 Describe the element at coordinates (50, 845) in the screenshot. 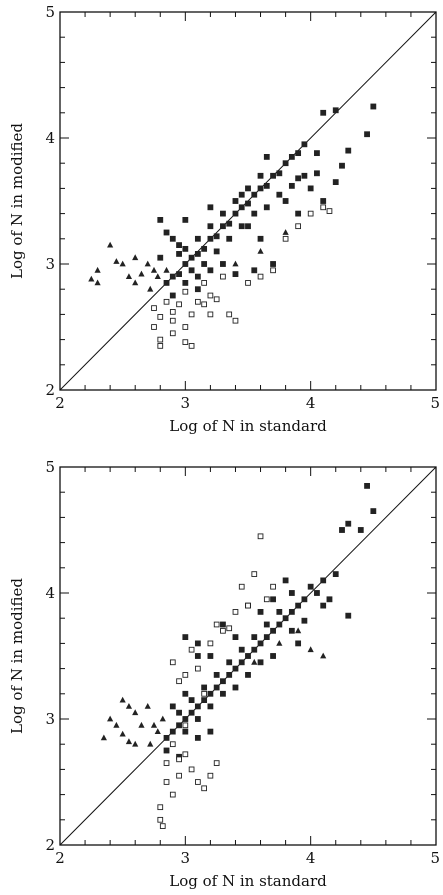

I see `y-tick-label: 2` at that location.